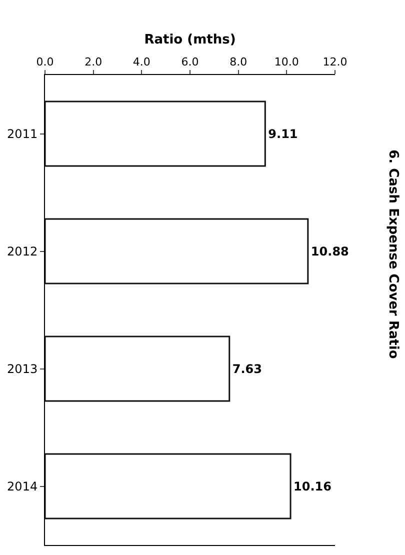  What do you see at coordinates (335, 62) in the screenshot?
I see `x-tick-label: 12.0` at bounding box center [335, 62].